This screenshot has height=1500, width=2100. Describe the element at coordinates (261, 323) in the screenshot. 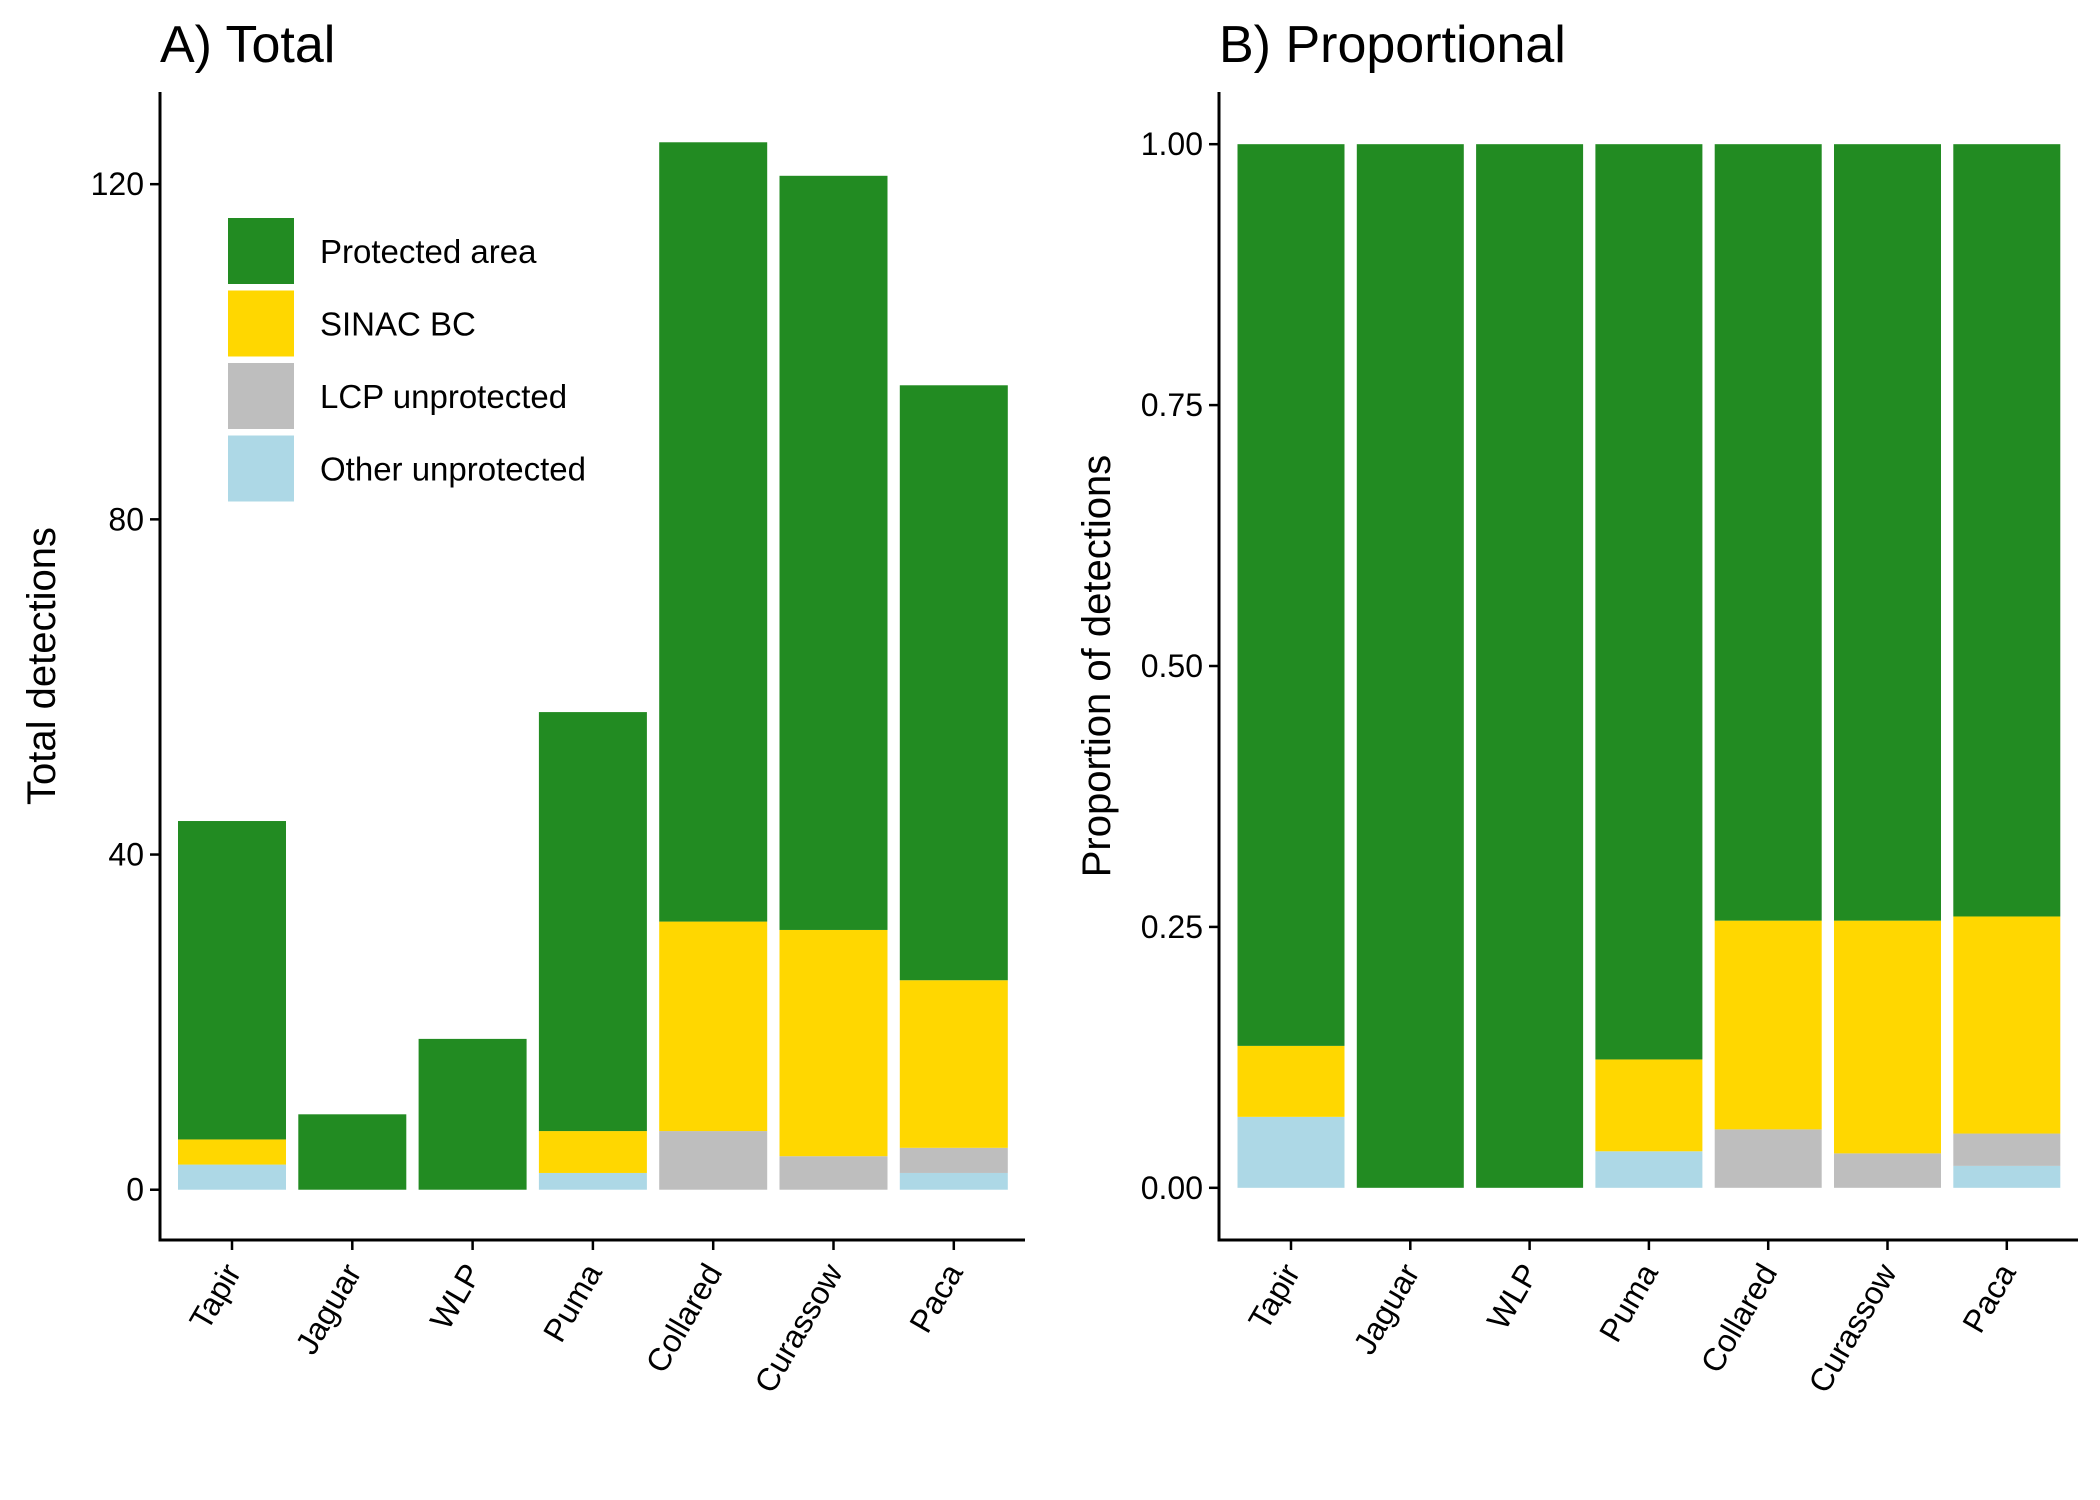

I see `legend-key-sinac-bc` at that location.